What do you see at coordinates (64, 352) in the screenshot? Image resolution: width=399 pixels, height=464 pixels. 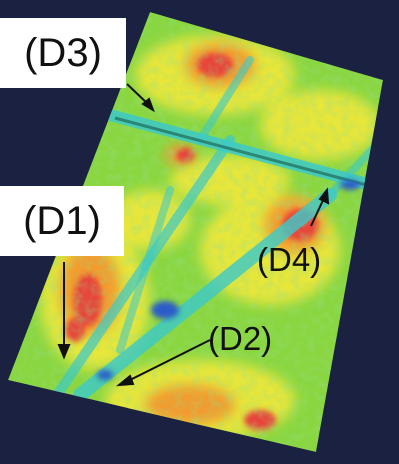 I see `arrow-d1-head` at bounding box center [64, 352].